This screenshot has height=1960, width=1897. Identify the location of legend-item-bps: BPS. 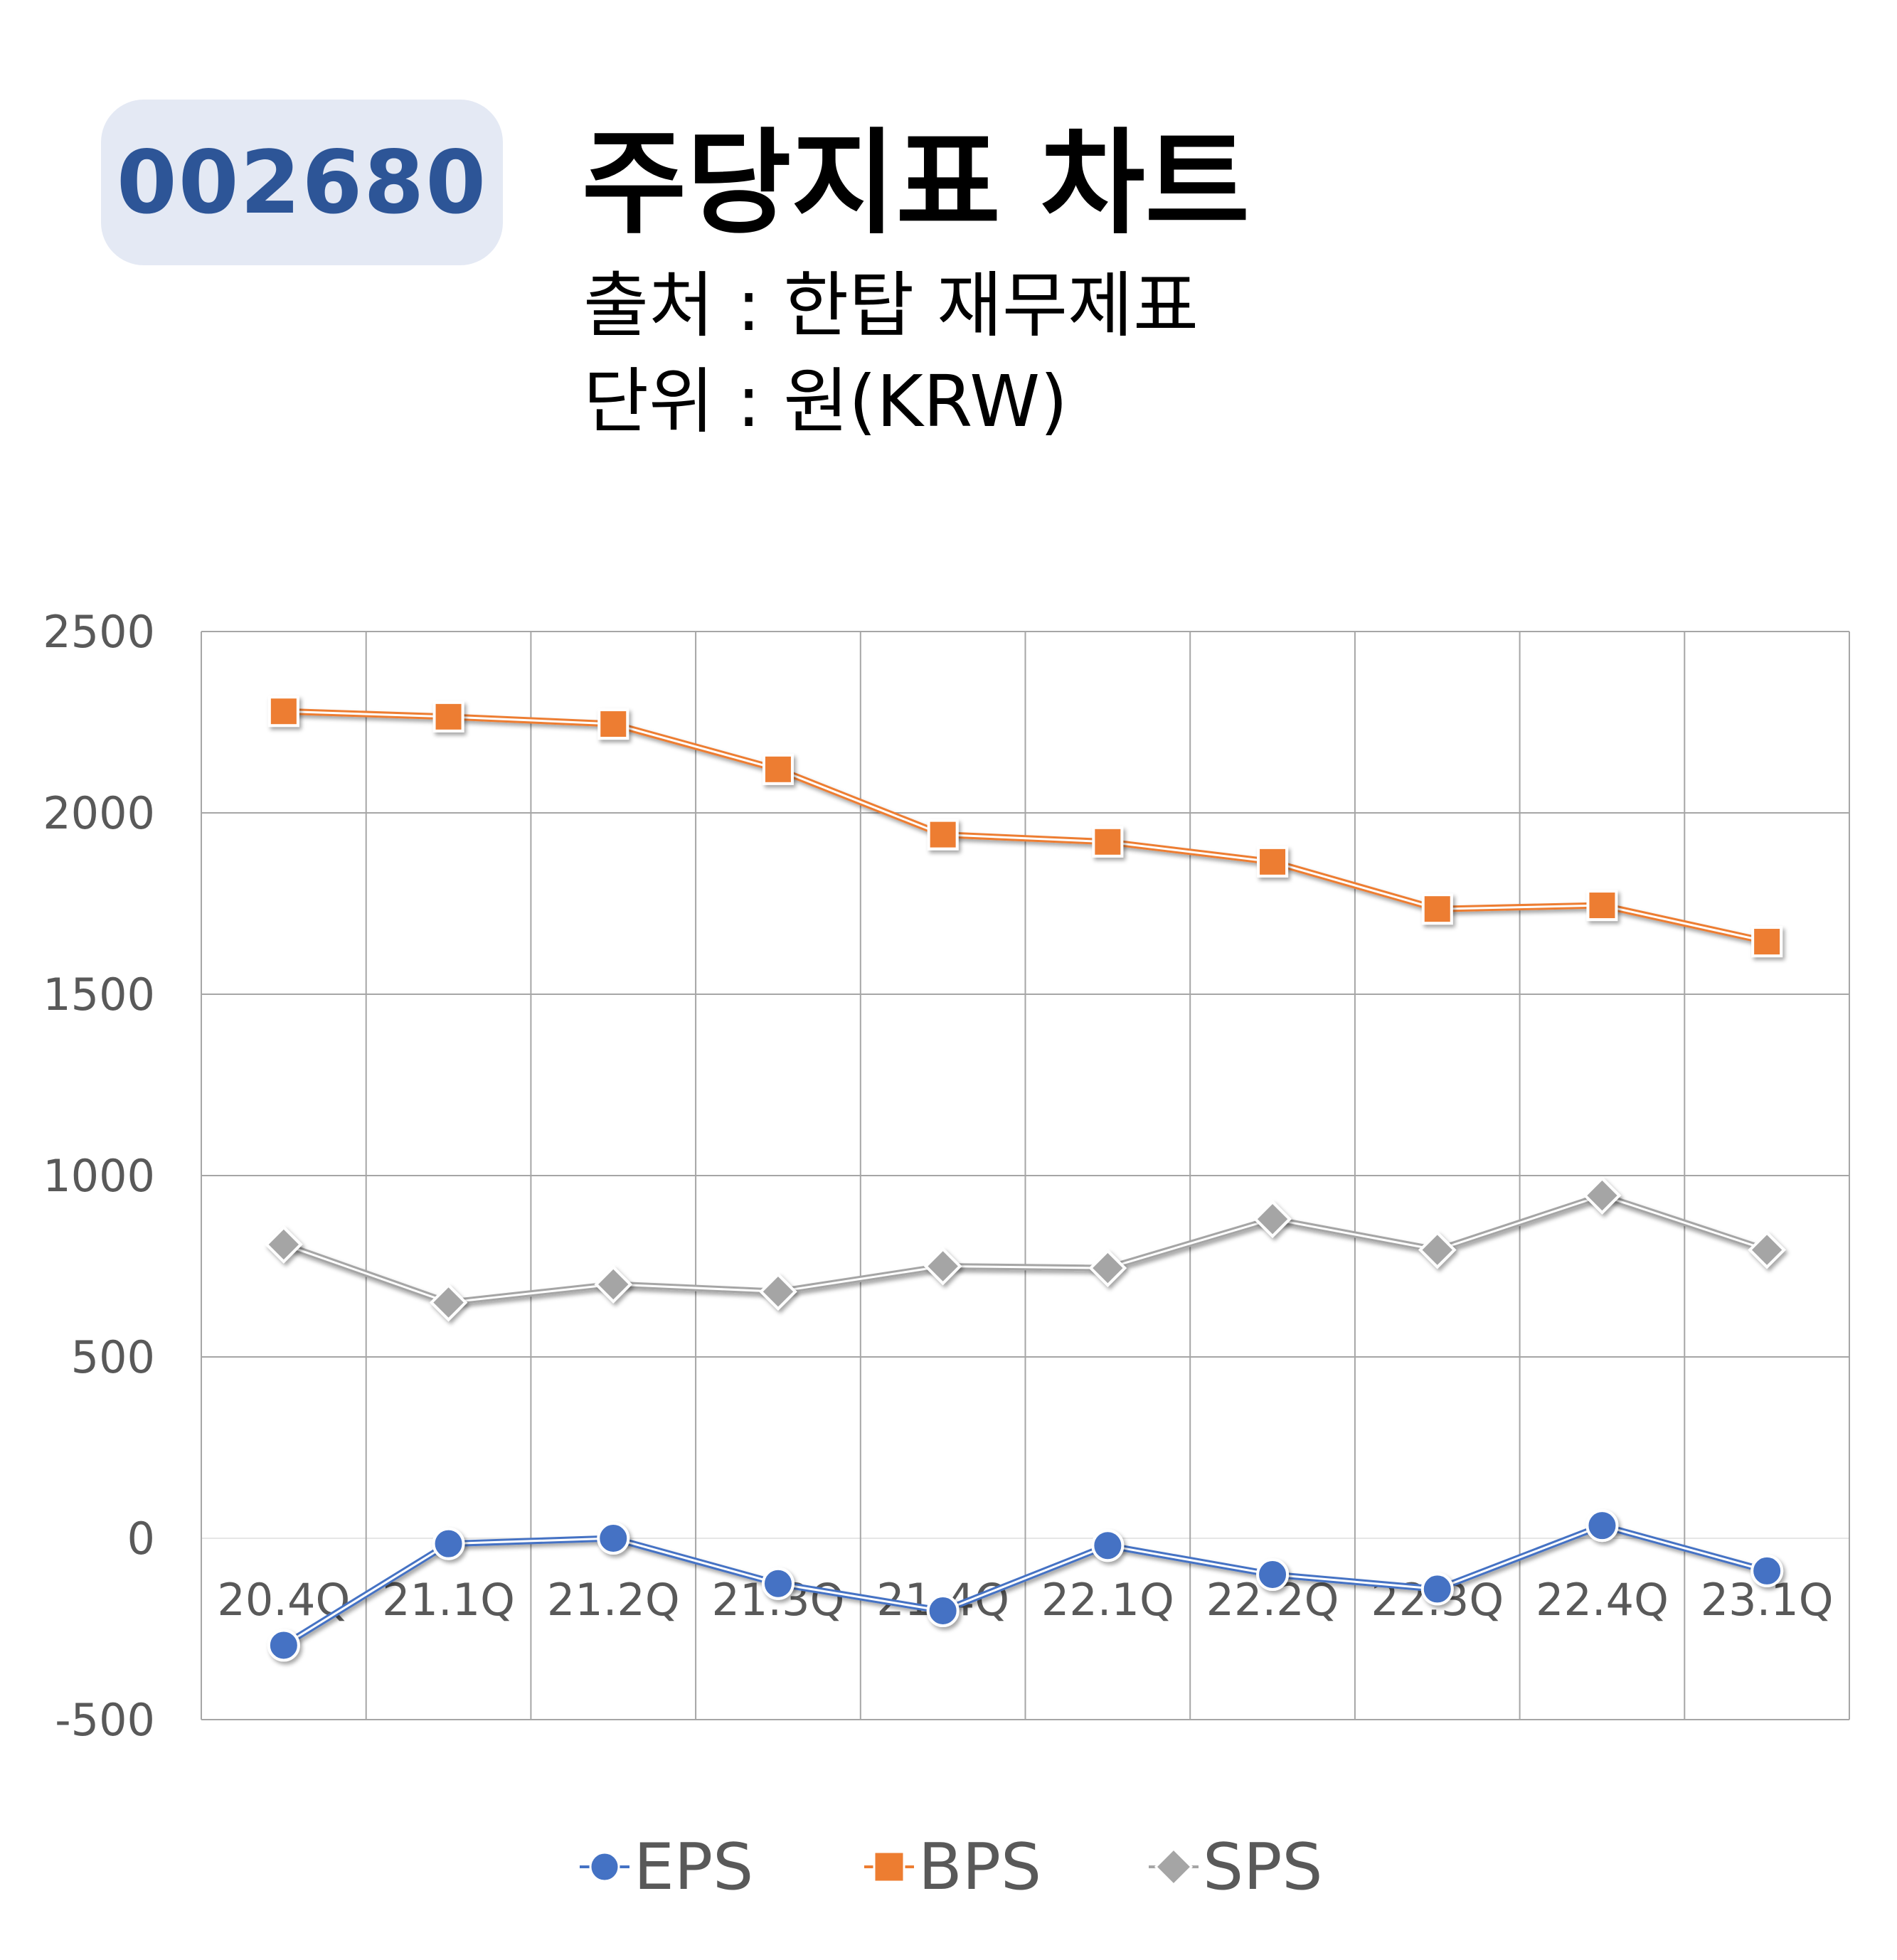
(953, 1867).